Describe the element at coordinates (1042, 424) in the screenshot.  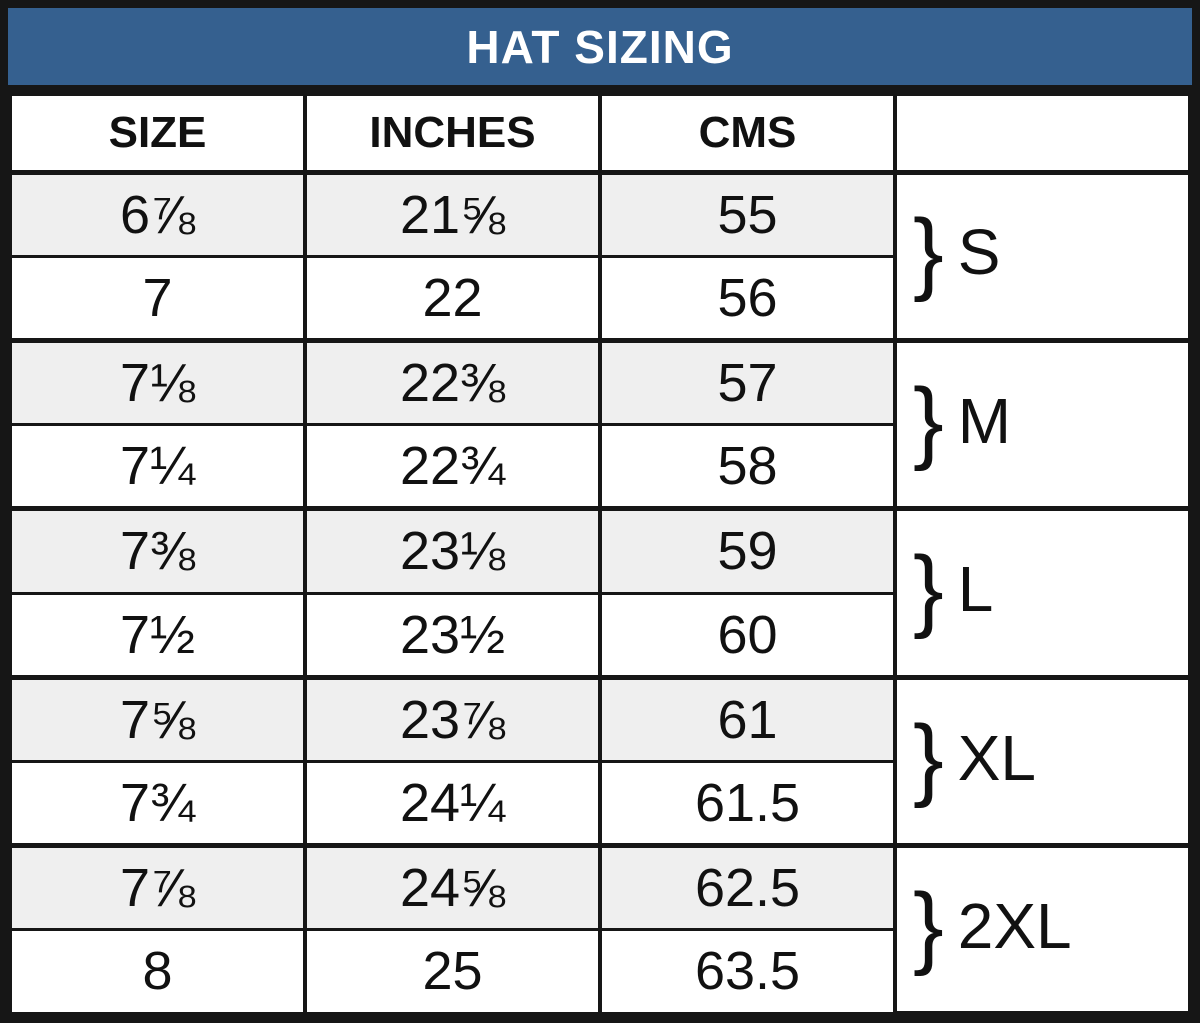
I see `group-cell-m: } M` at that location.